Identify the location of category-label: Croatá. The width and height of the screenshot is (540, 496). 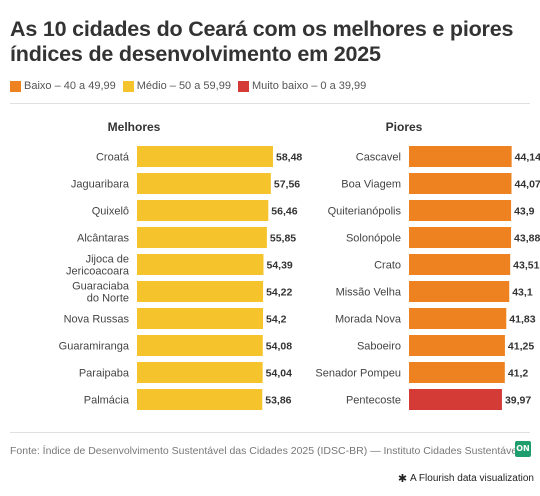
(113, 158).